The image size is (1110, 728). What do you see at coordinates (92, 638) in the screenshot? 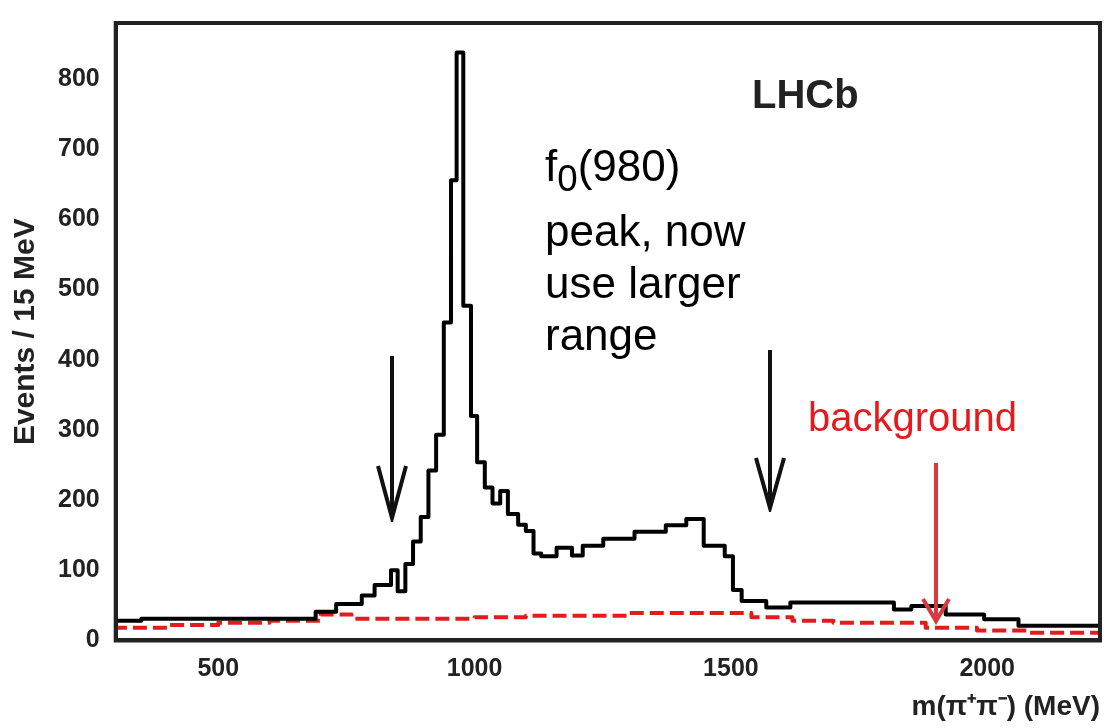
I see `y-tick-label: 0` at bounding box center [92, 638].